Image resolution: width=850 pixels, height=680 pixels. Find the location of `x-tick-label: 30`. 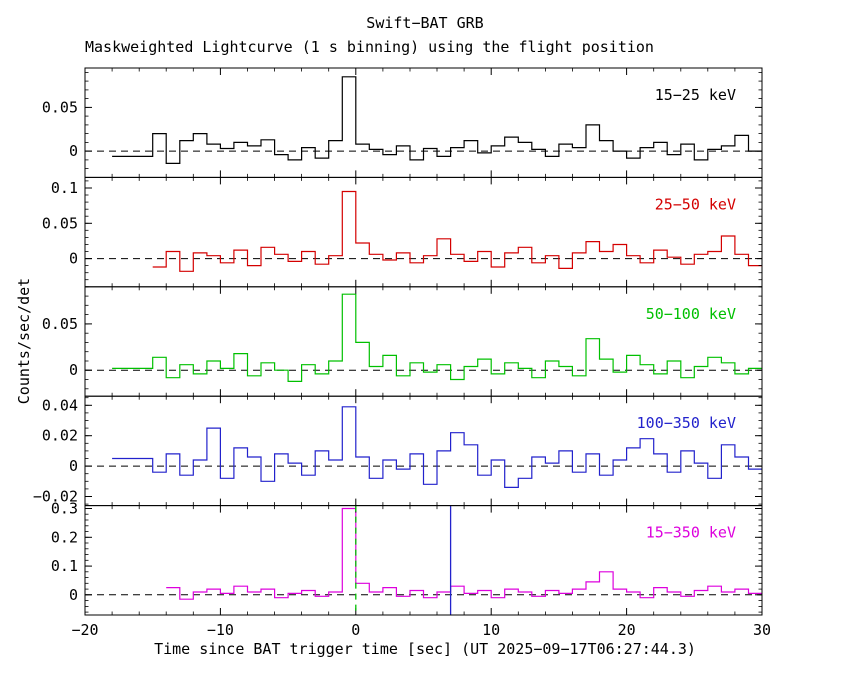

x-tick-label: 30 is located at coordinates (762, 630).